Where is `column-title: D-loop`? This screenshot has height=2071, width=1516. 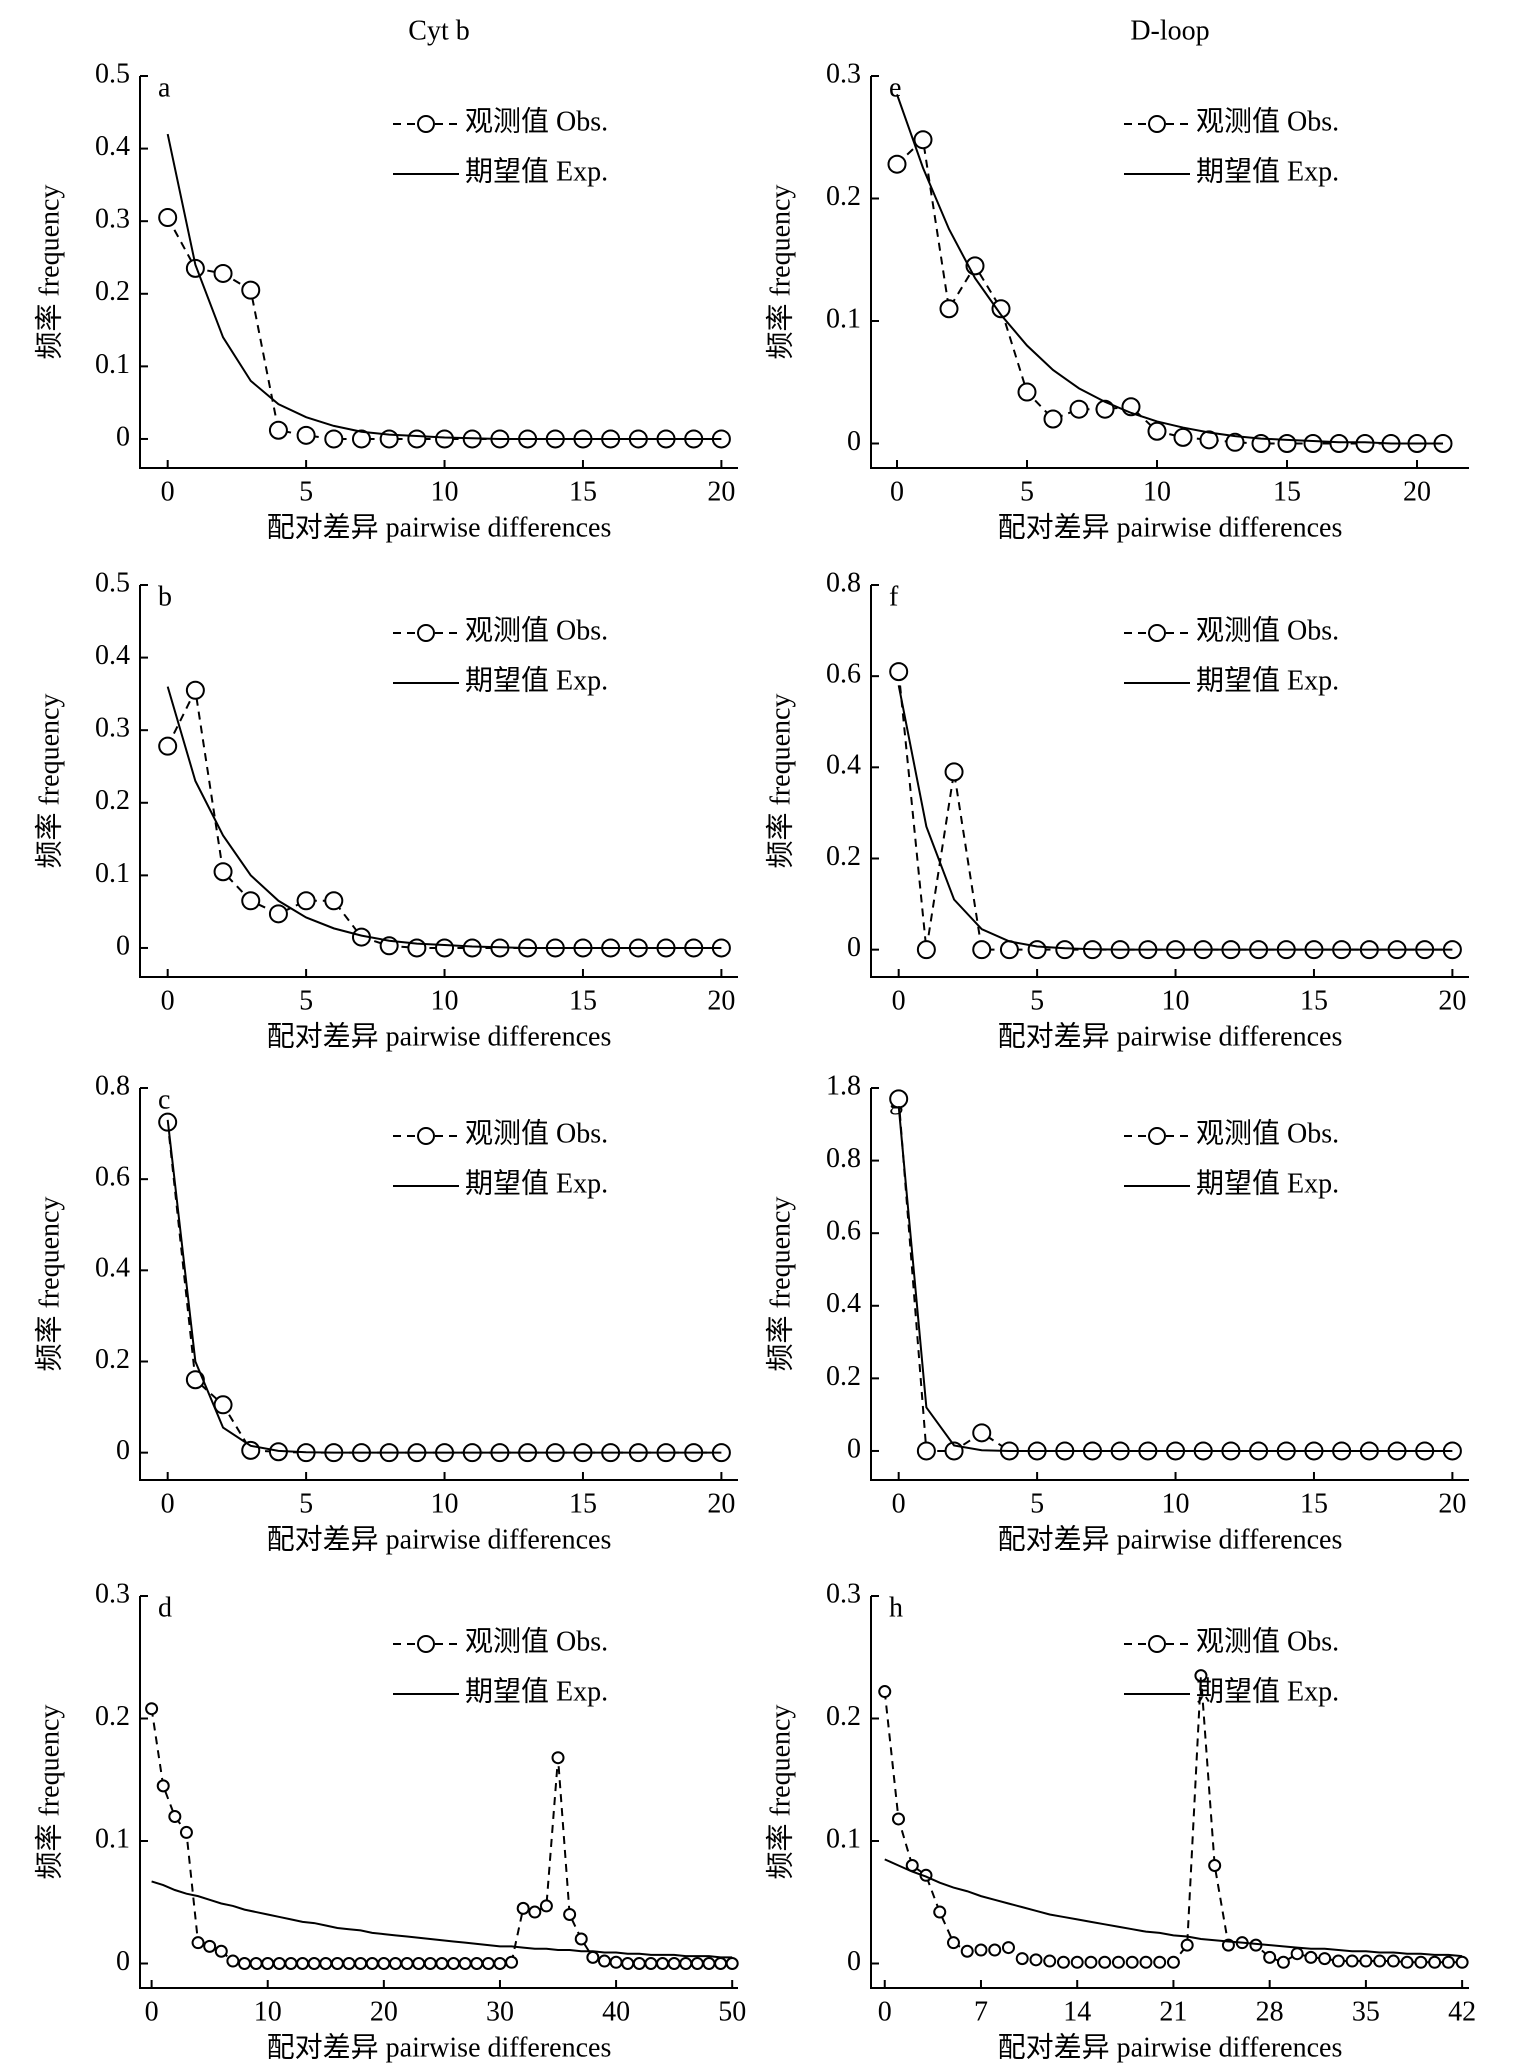 column-title: D-loop is located at coordinates (1169, 30).